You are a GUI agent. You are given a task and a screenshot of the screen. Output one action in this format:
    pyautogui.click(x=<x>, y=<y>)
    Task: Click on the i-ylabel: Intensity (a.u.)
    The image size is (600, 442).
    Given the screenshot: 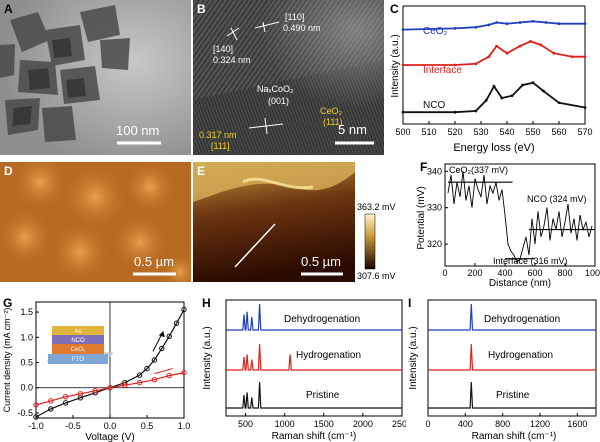 What is the action you would take?
    pyautogui.click(x=413, y=357)
    